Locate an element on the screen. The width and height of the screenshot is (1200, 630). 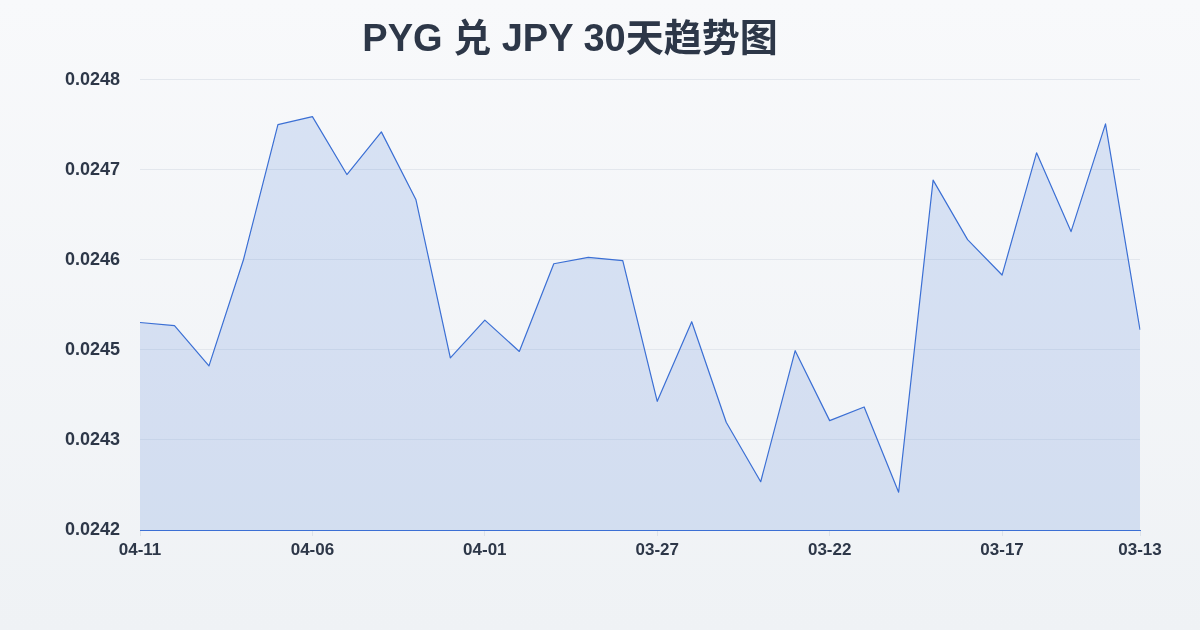
y-tick-label: 0.0248 is located at coordinates (92, 78).